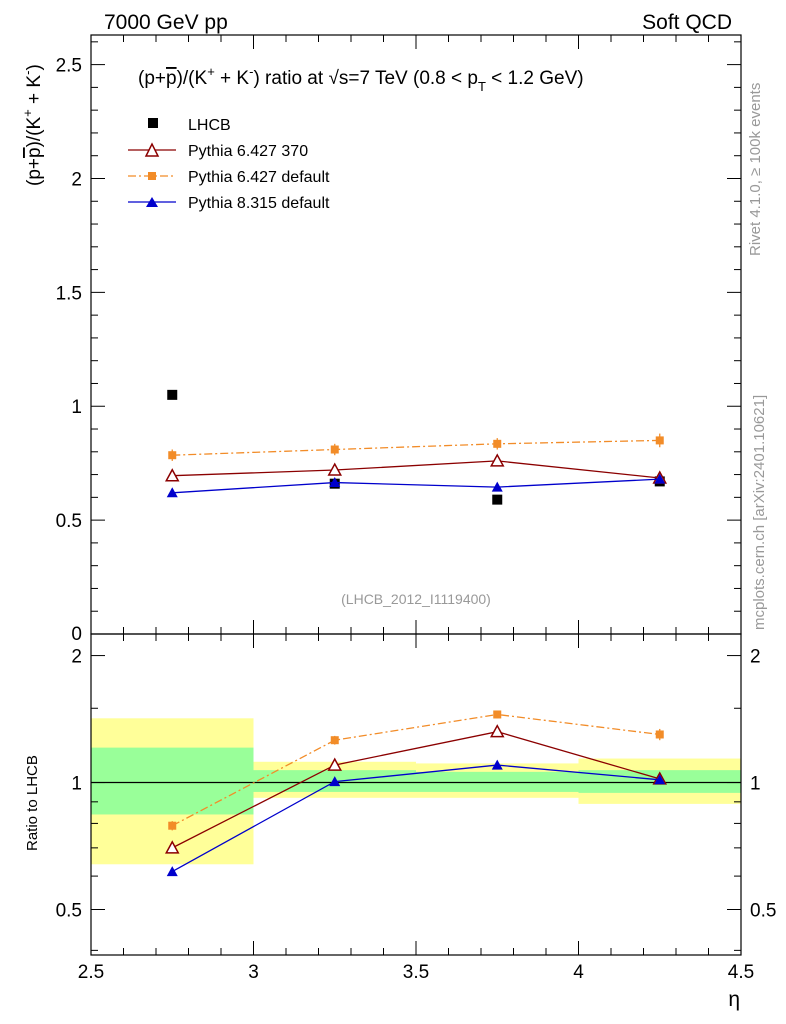  What do you see at coordinates (578, 972) in the screenshot?
I see `x-tick-label: 4` at bounding box center [578, 972].